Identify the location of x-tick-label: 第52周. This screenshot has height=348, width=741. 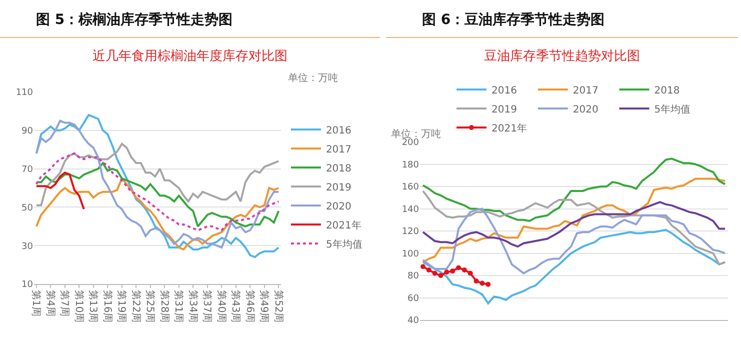
(278, 306).